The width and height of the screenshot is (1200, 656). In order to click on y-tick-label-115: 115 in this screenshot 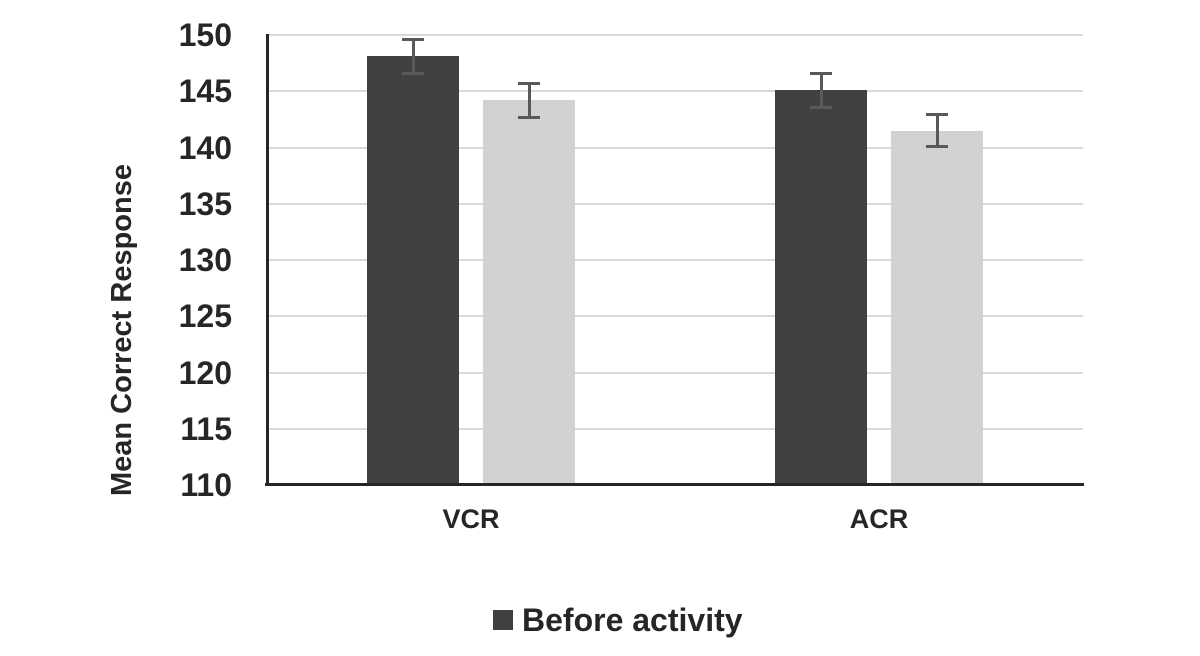, I will do `click(206, 428)`.